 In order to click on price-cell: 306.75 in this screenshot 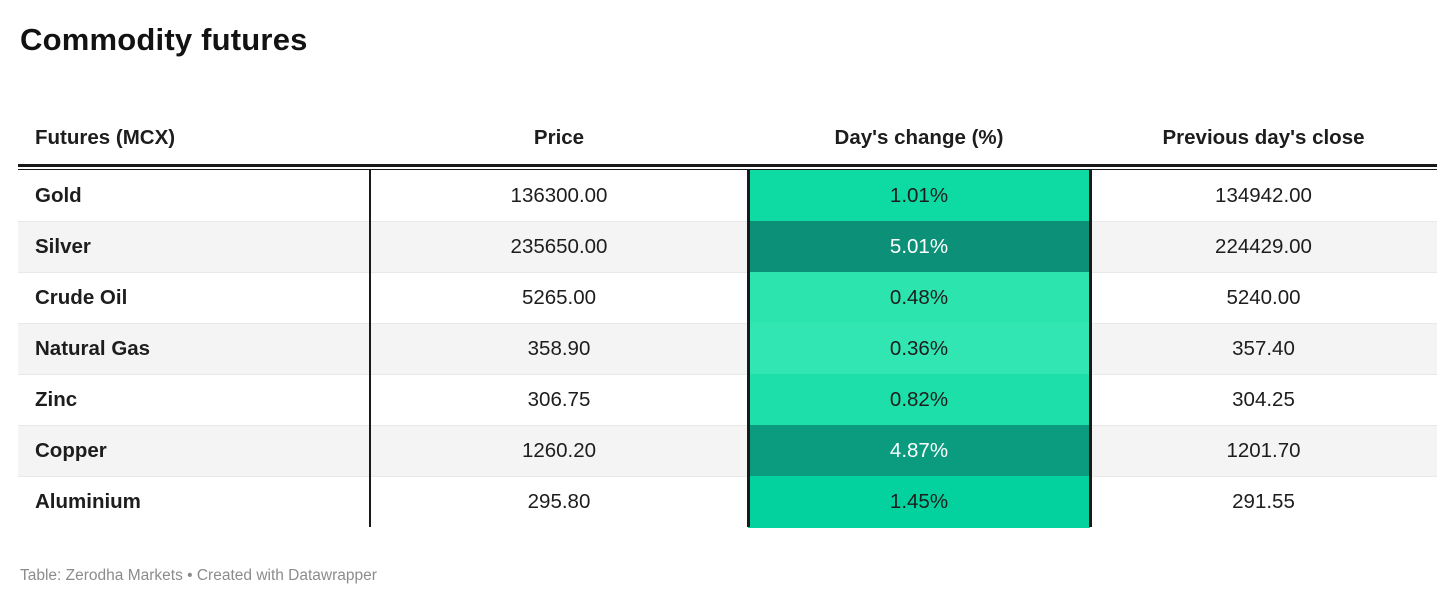, I will do `click(559, 399)`.